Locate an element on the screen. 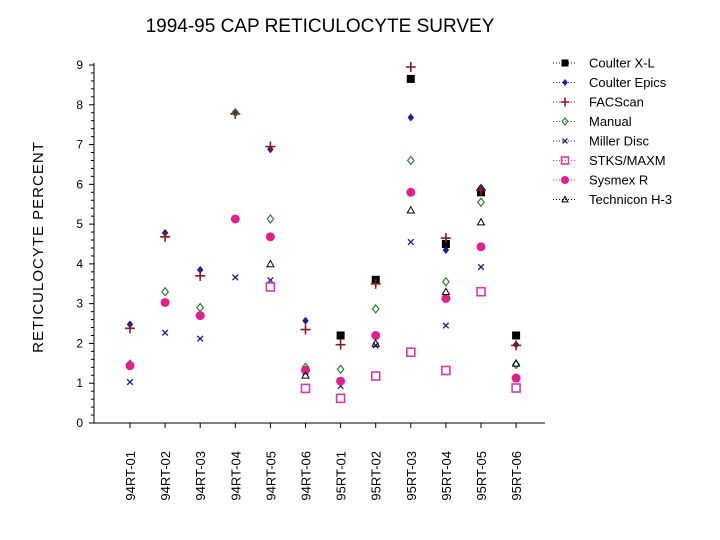  legend-item-sysmex-r: Sysmex R is located at coordinates (600, 180).